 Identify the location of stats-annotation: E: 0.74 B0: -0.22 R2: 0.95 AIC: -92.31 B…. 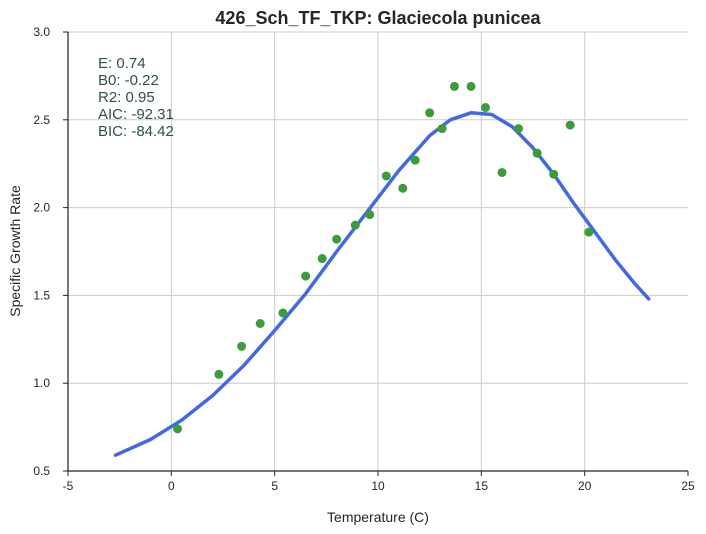
(136, 97).